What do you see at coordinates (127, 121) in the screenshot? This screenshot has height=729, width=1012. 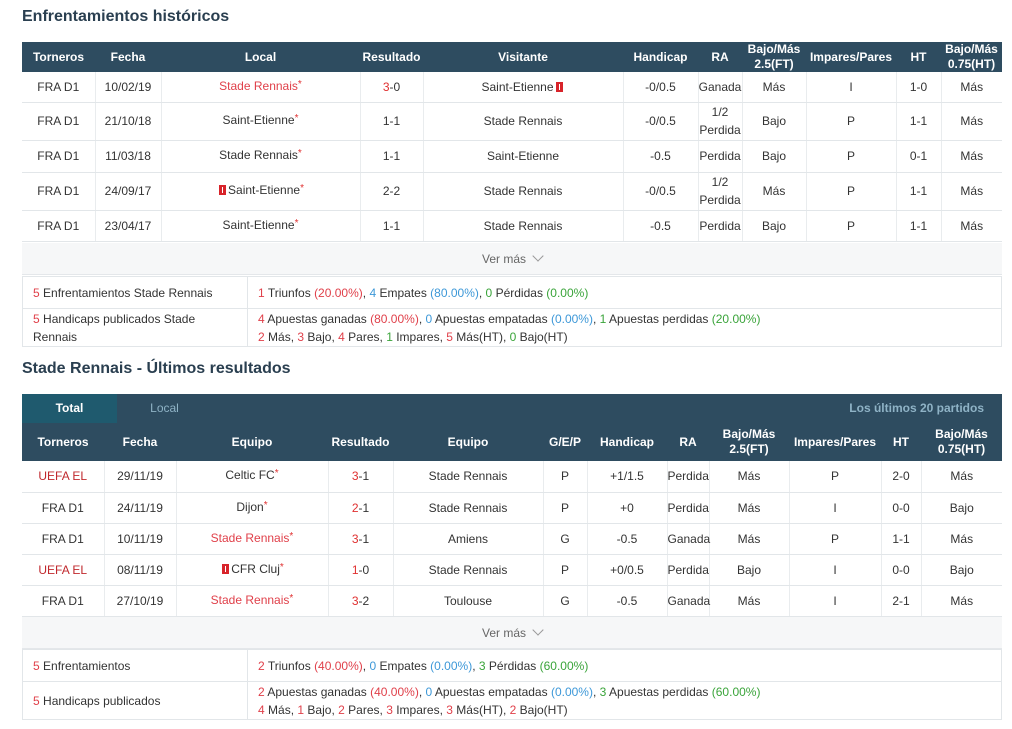 I see `match-date: 21/10/18` at bounding box center [127, 121].